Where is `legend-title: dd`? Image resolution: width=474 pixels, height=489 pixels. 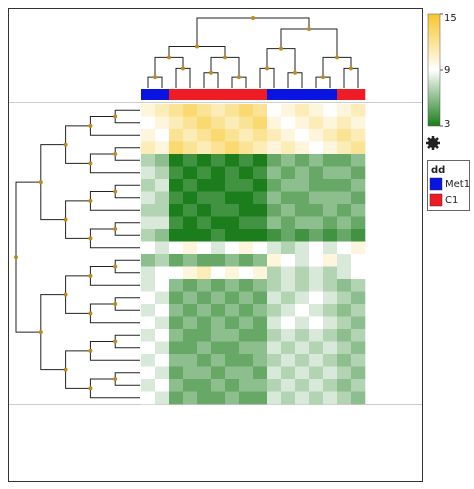 legend-title: dd is located at coordinates (438, 170).